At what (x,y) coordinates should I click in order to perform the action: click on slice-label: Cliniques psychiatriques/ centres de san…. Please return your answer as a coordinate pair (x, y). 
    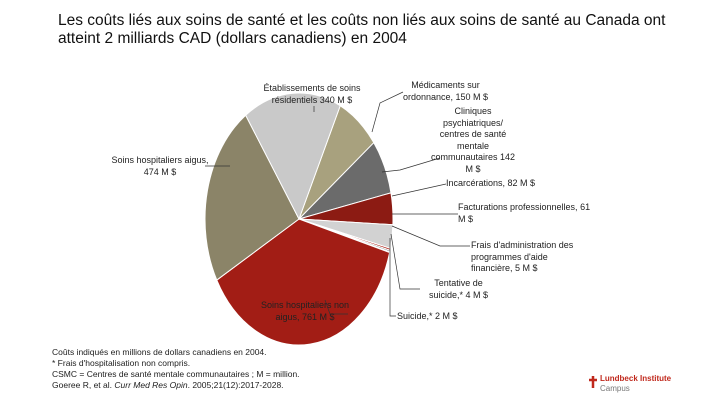
    Looking at the image, I should click on (473, 140).